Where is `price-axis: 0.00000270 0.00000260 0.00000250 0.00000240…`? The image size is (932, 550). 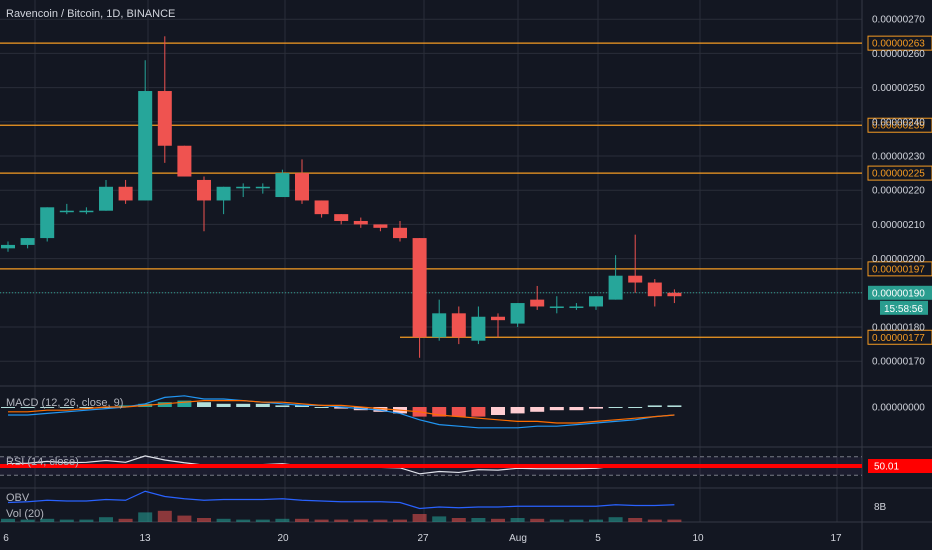
price-axis: 0.00000270 0.00000260 0.00000250 0.00000240… is located at coordinates (900, 264).